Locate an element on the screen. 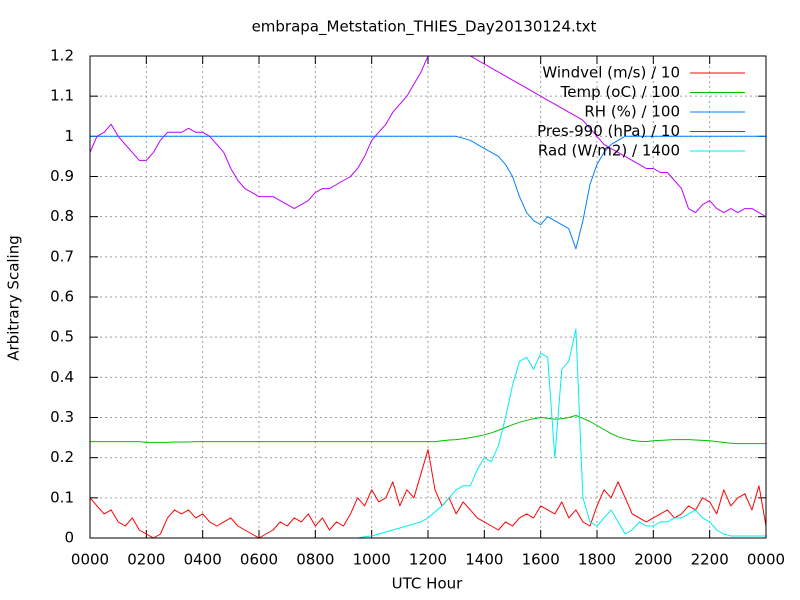 This screenshot has width=800, height=600. x-tick-label: 1000 is located at coordinates (372, 560).